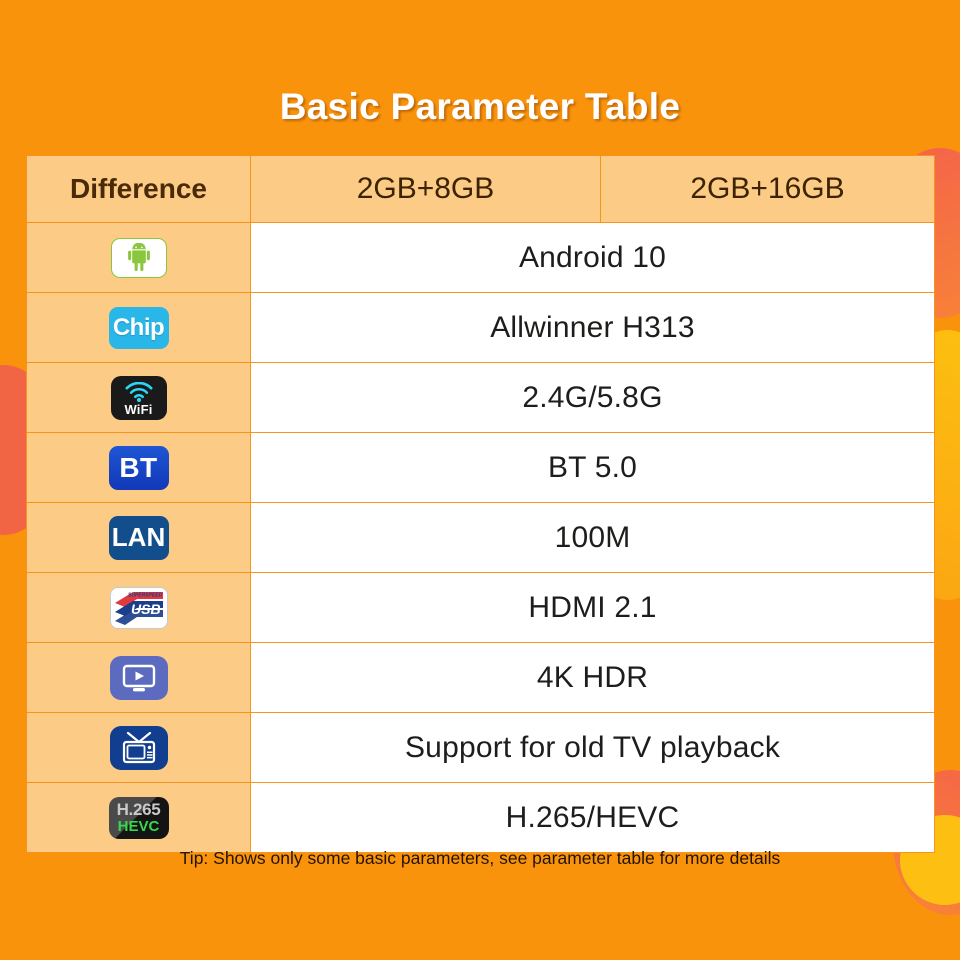 The width and height of the screenshot is (960, 960). Describe the element at coordinates (592, 537) in the screenshot. I see `row-value-lan: 100M` at that location.